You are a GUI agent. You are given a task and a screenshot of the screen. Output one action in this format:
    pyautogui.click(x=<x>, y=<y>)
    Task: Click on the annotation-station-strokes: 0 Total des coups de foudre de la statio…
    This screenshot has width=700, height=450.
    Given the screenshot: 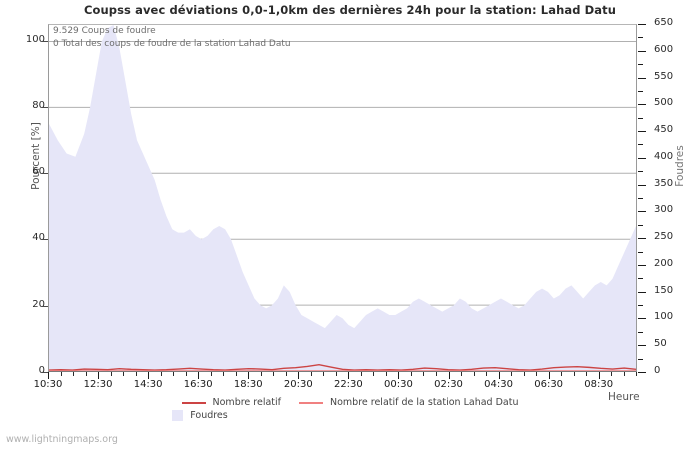 What is the action you would take?
    pyautogui.click(x=172, y=44)
    